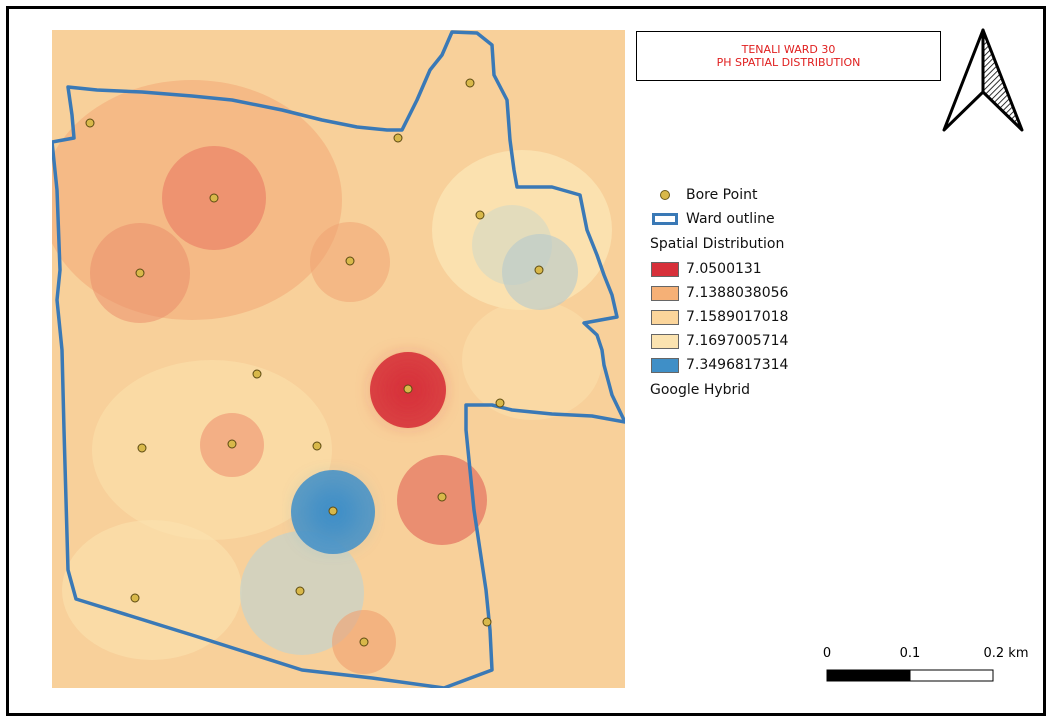 The image size is (1052, 722). What do you see at coordinates (737, 341) in the screenshot?
I see `legend-class-label-3: 7.1697005714` at bounding box center [737, 341].